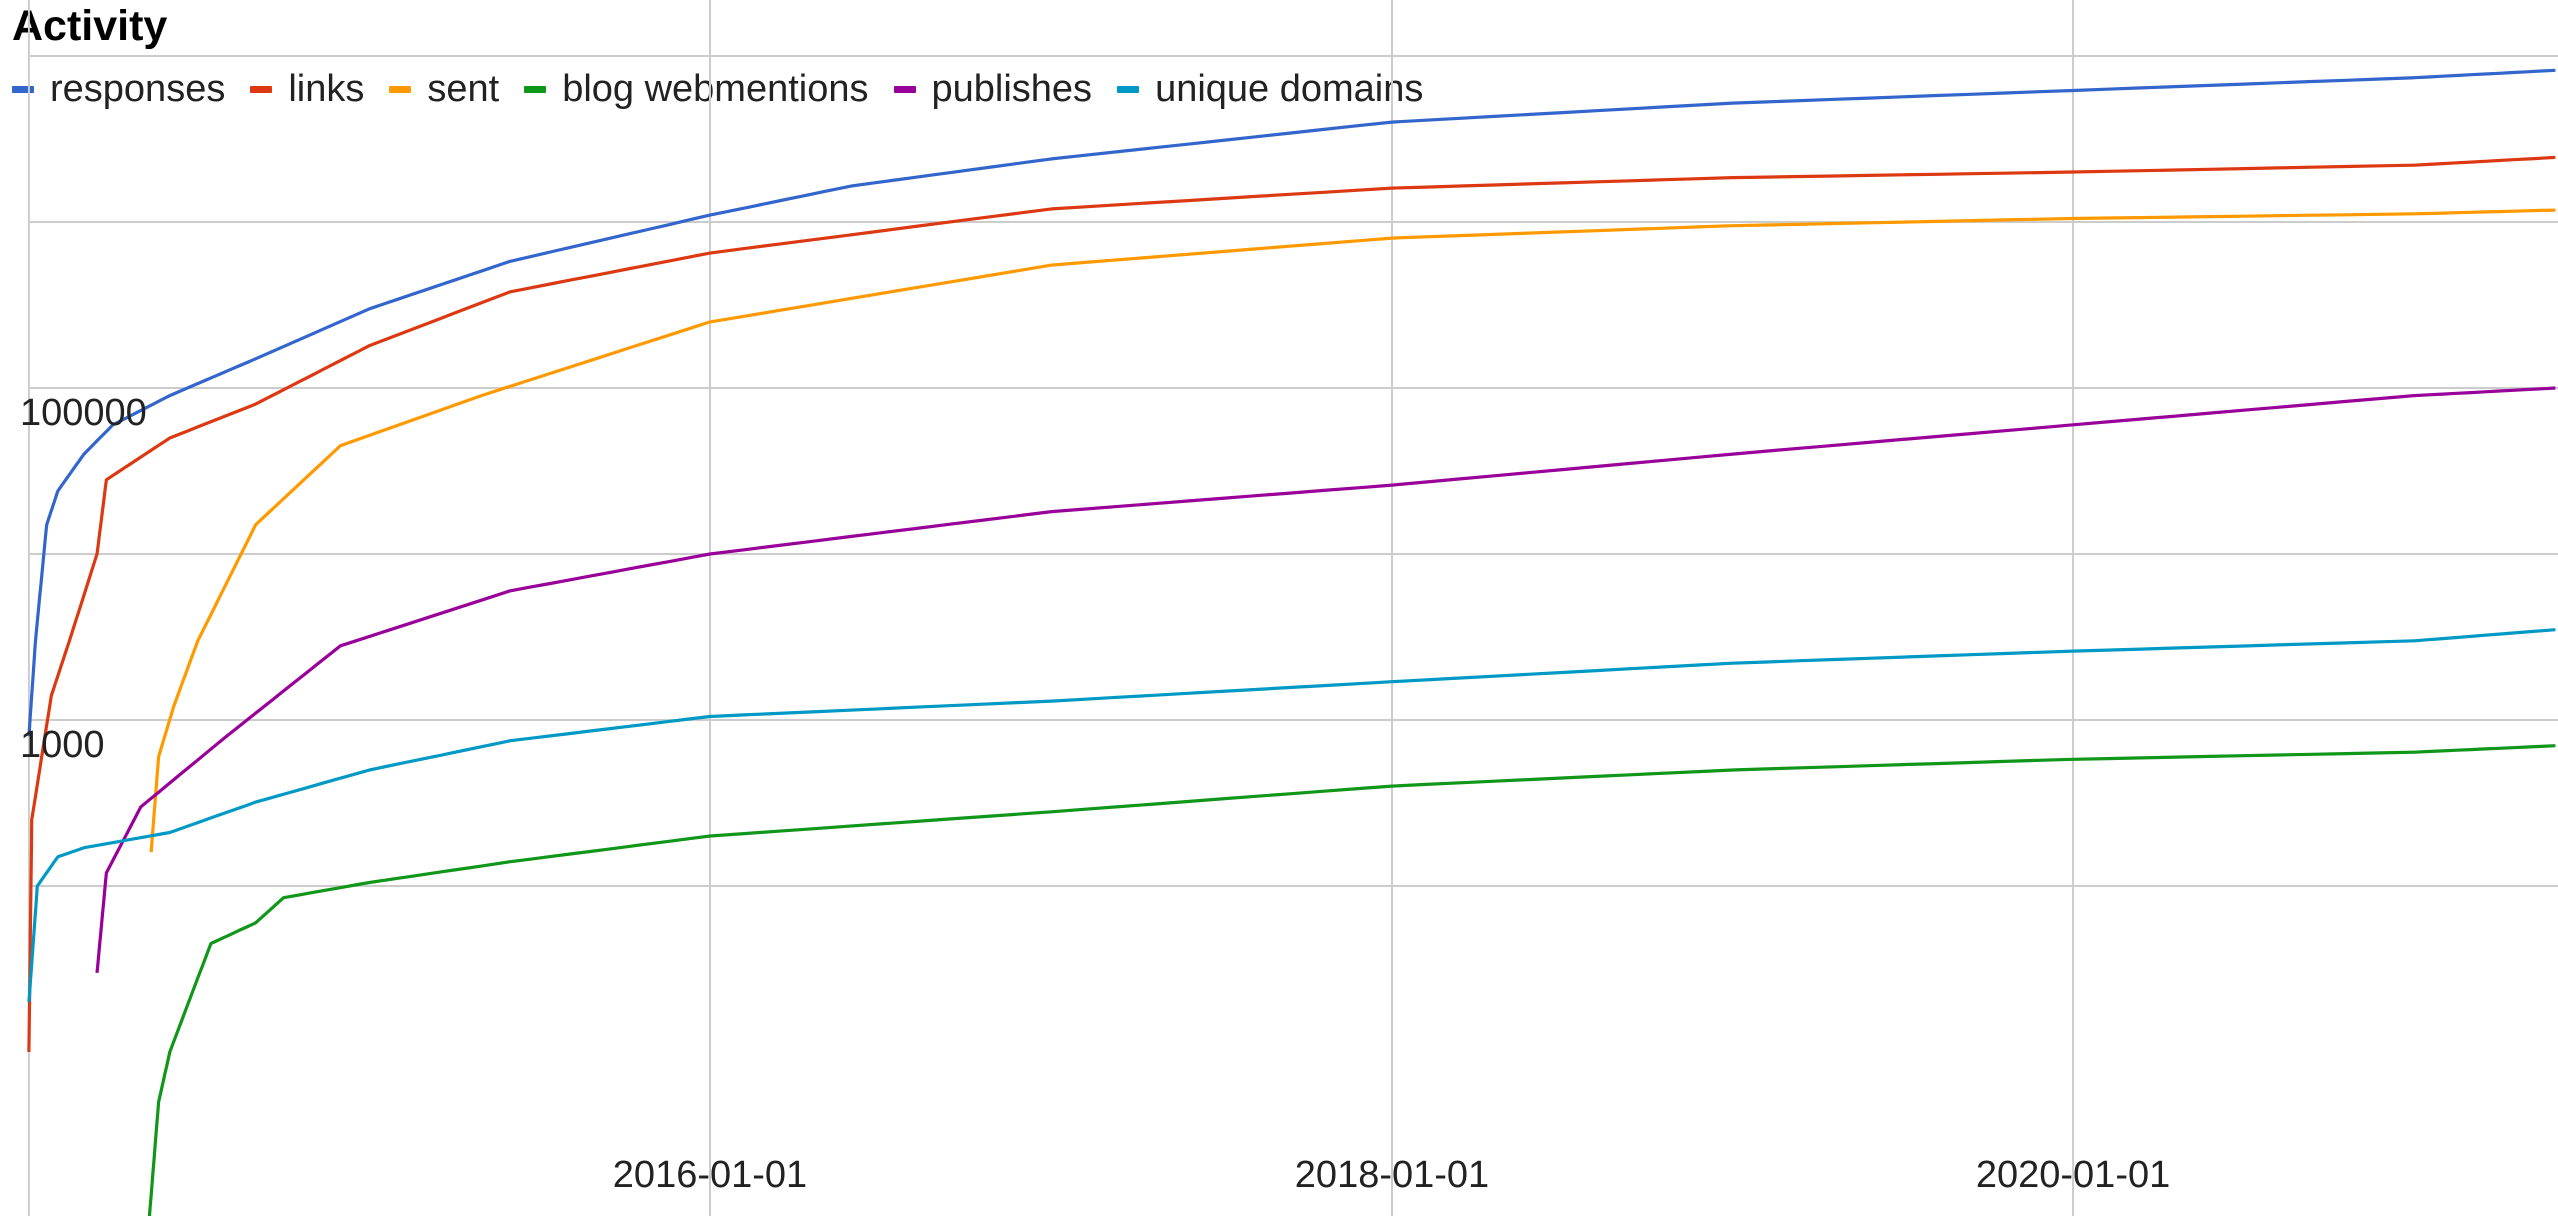  I want to click on legend-item-publishes: publishes, so click(993, 89).